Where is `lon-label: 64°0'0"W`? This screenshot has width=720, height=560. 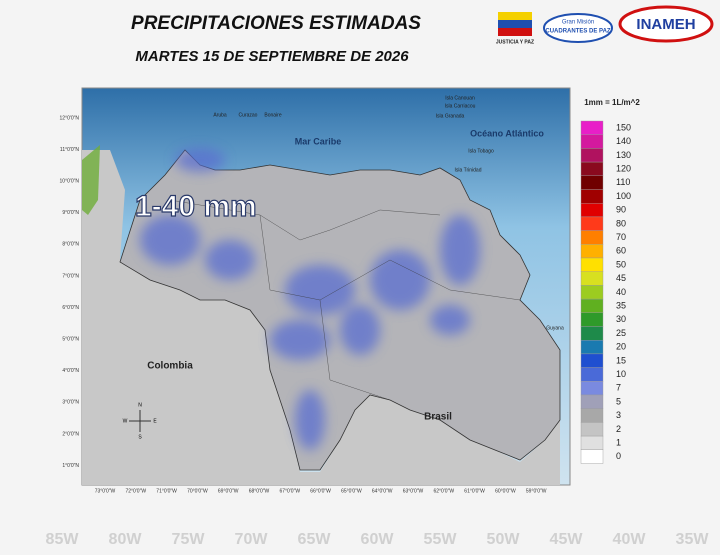 lon-label: 64°0'0"W is located at coordinates (382, 491).